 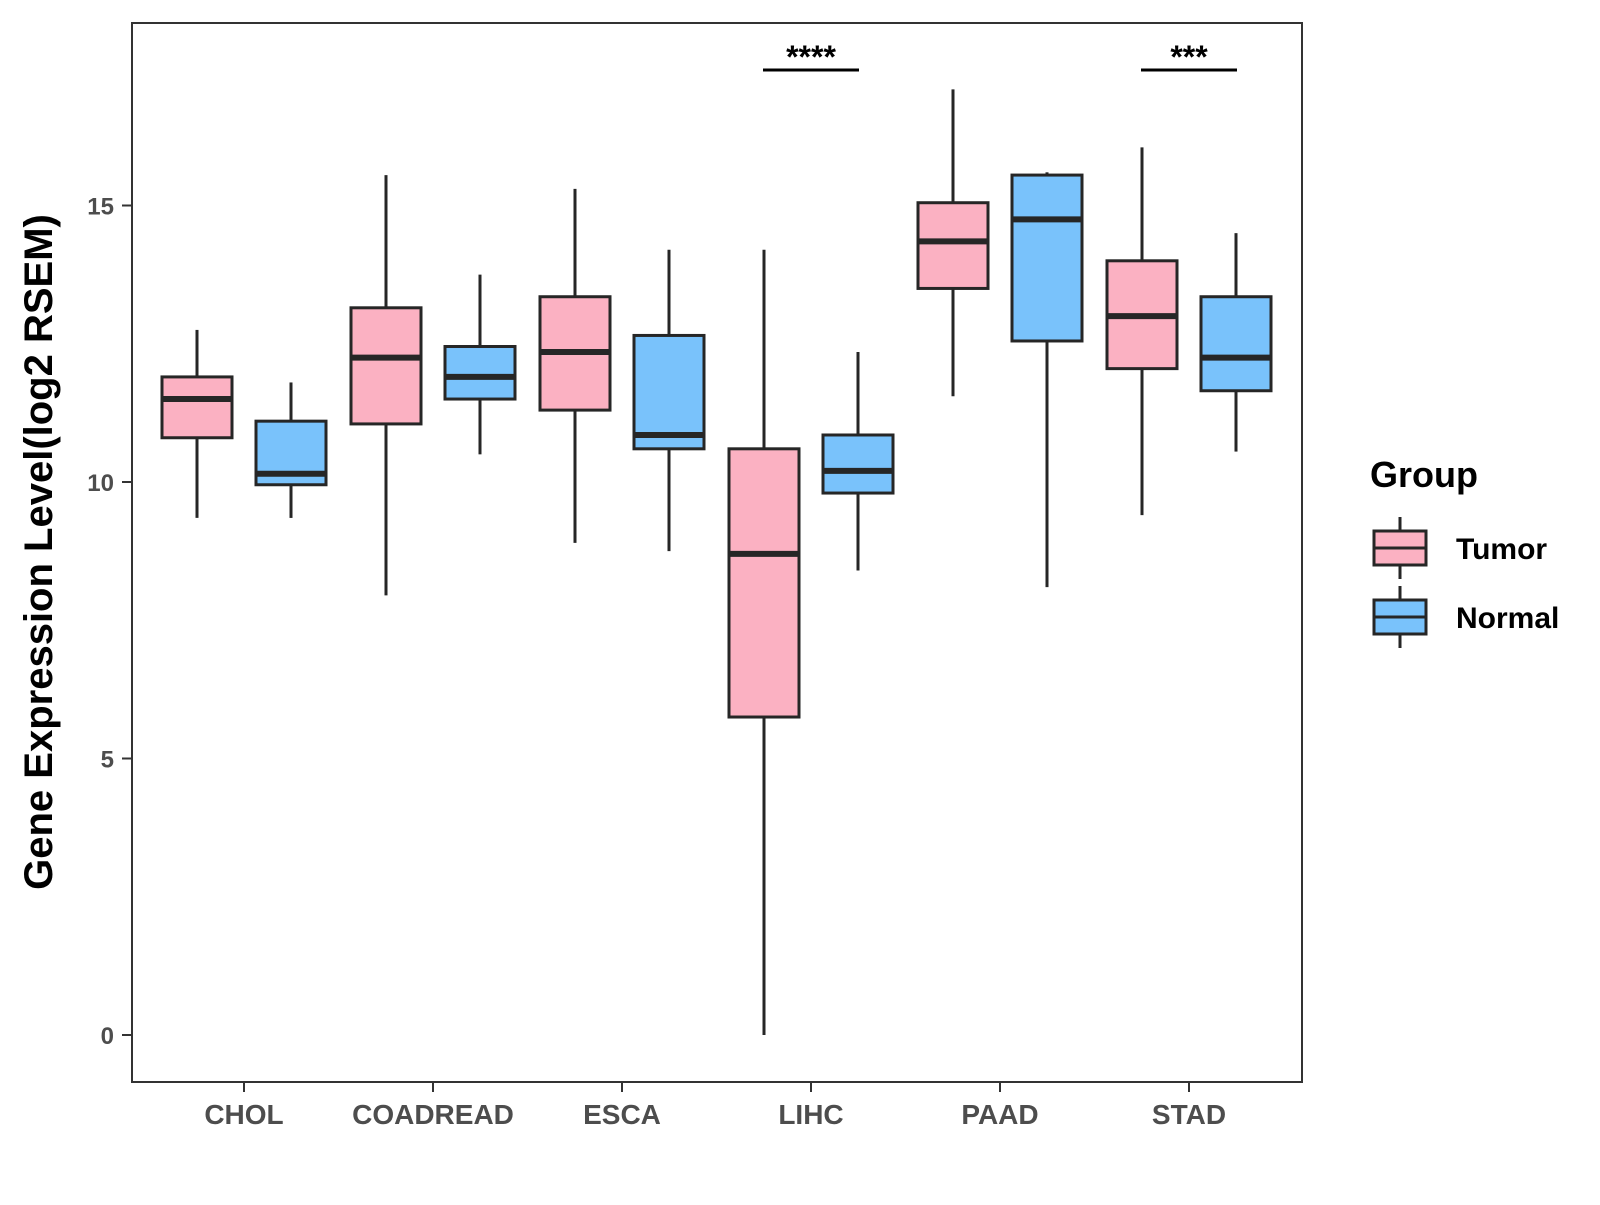 I want to click on significance-label: ****, so click(x=811, y=57).